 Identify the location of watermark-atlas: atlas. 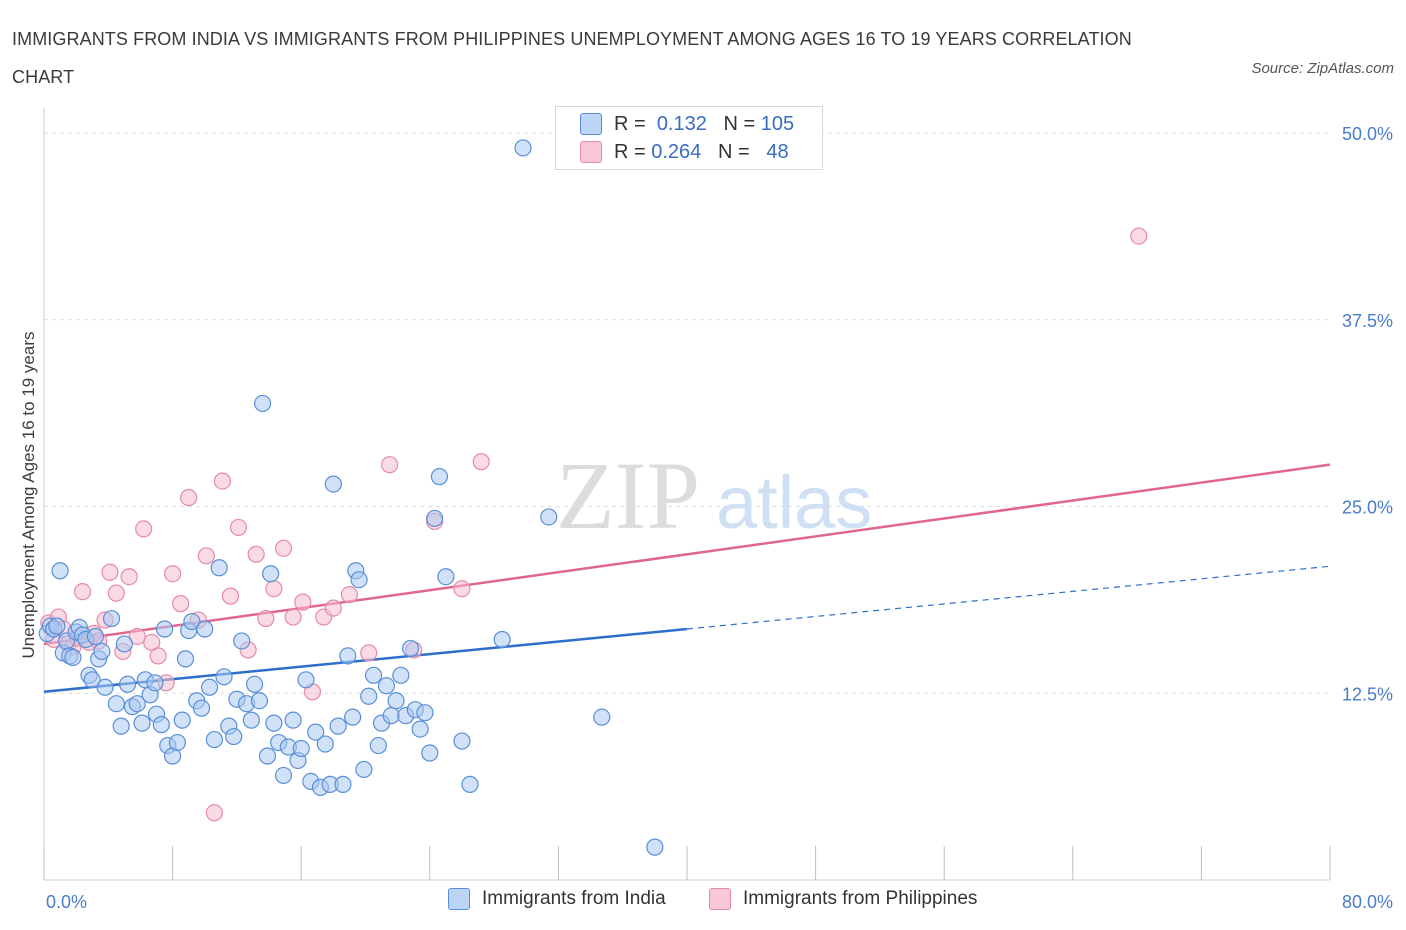
(794, 502).